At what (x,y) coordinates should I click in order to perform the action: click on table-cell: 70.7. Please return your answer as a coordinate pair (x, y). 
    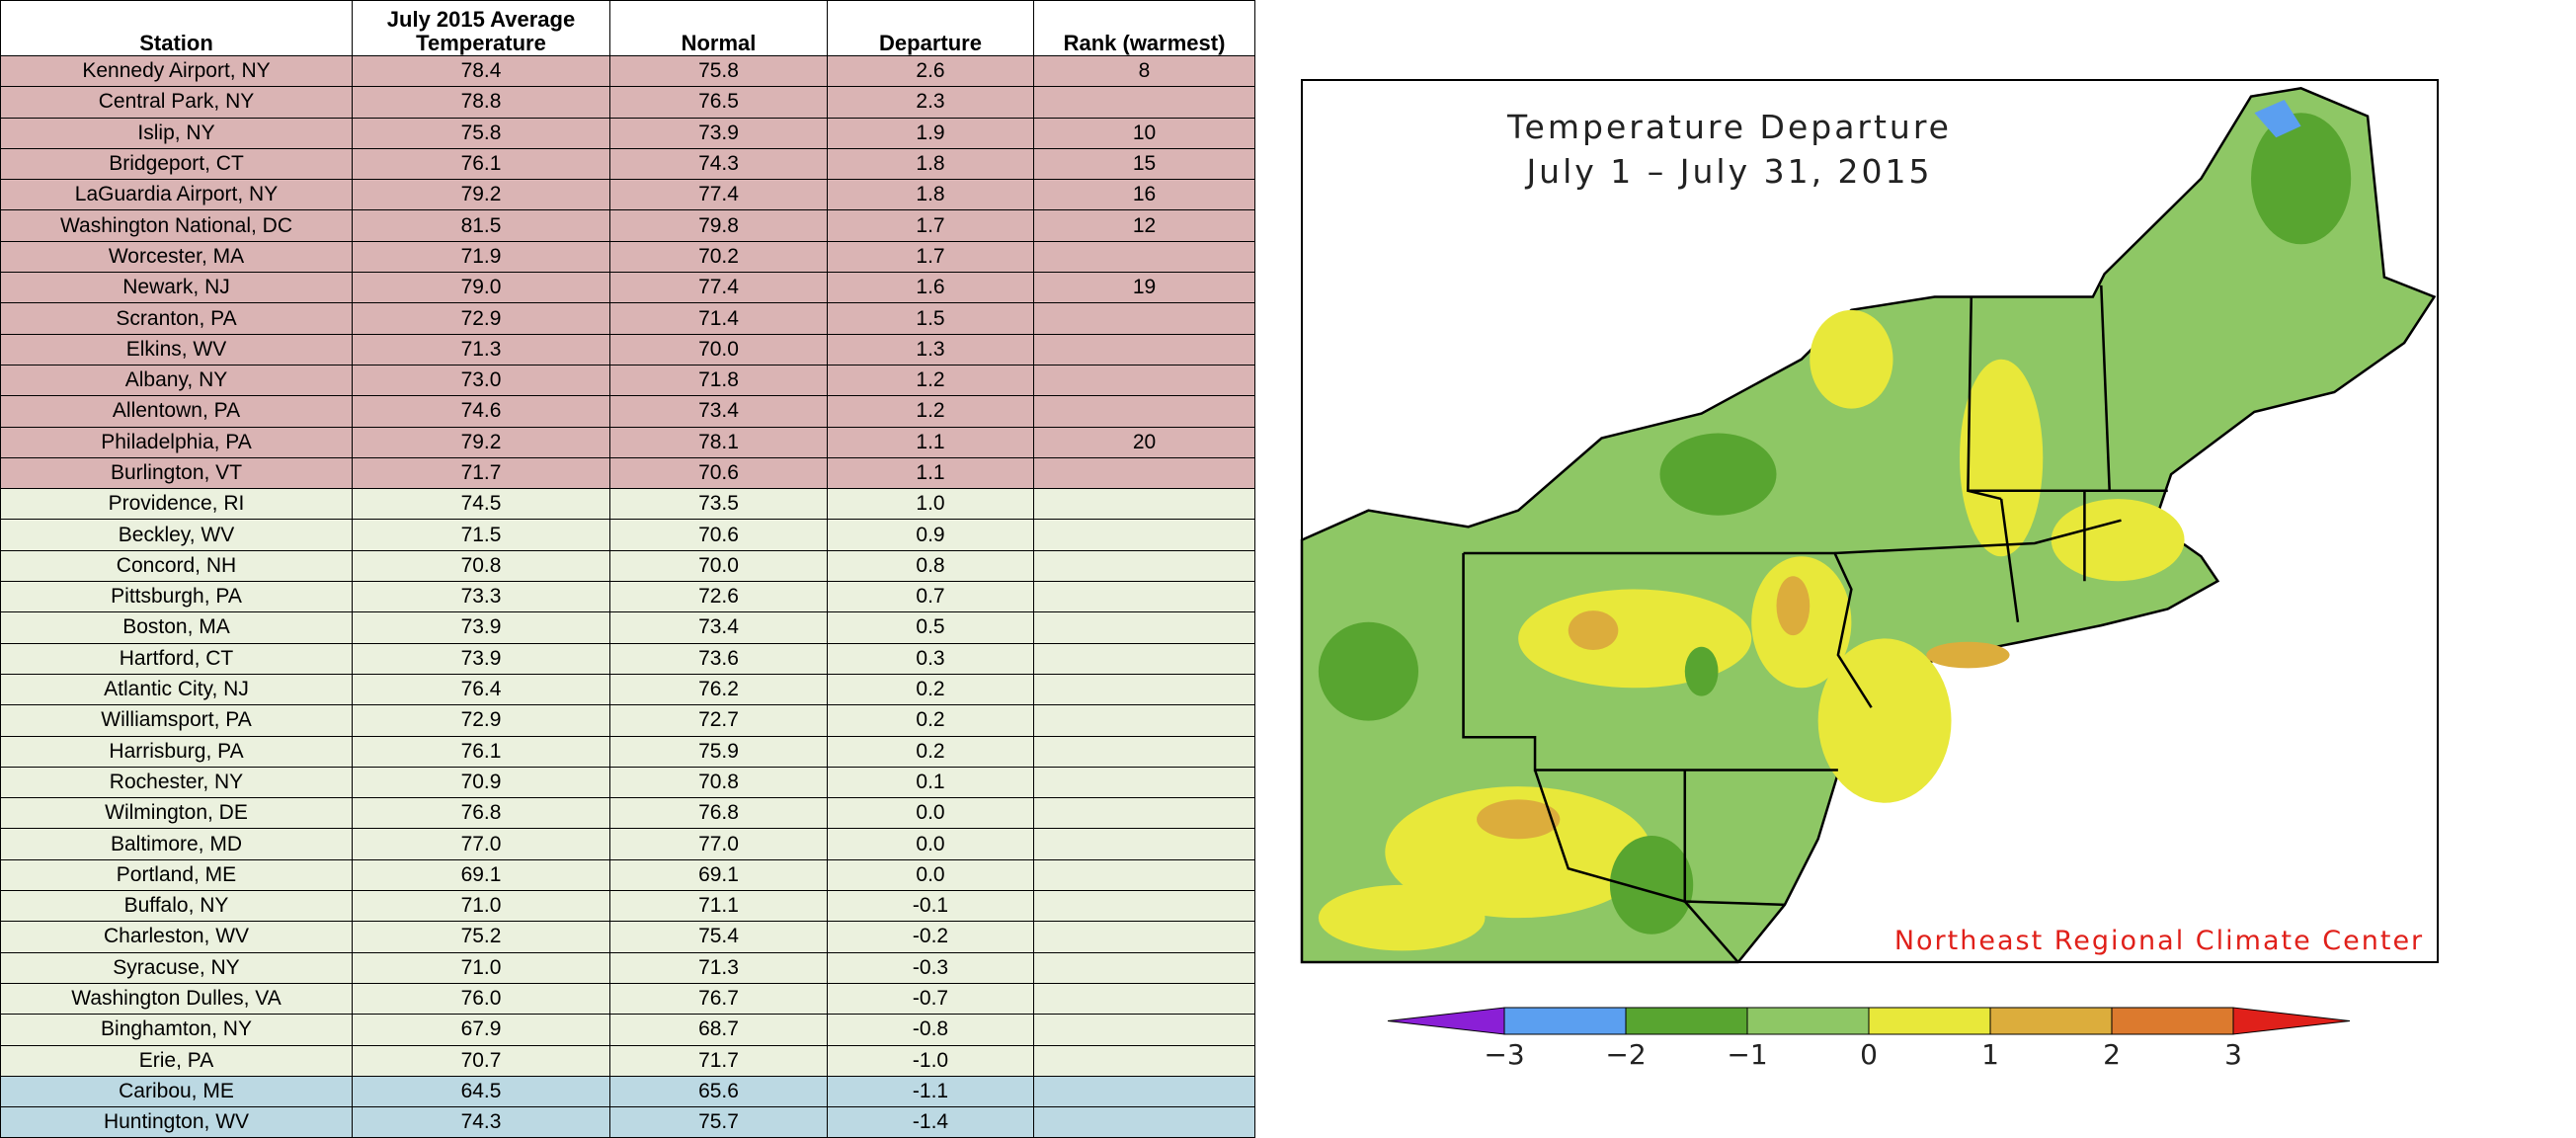
    Looking at the image, I should click on (481, 1060).